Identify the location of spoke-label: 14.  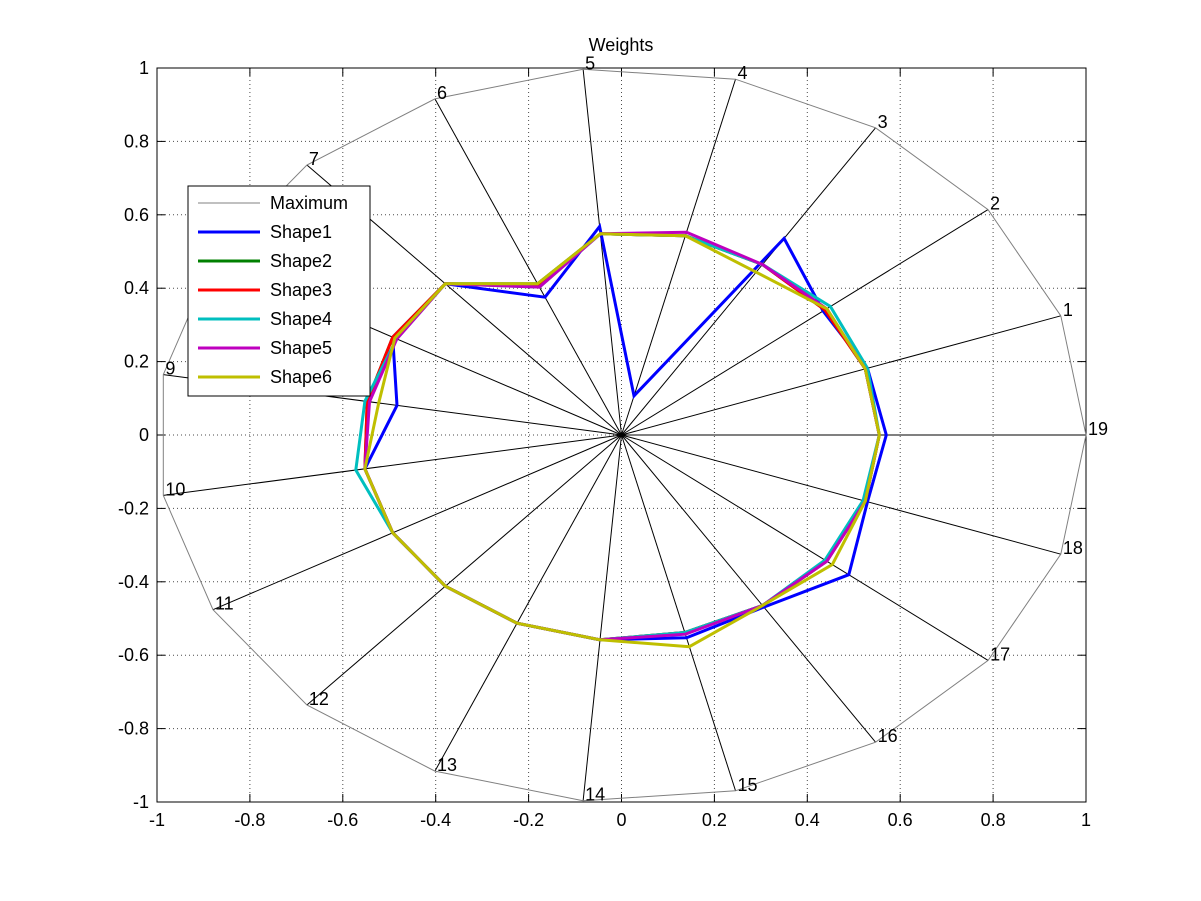
(595, 795).